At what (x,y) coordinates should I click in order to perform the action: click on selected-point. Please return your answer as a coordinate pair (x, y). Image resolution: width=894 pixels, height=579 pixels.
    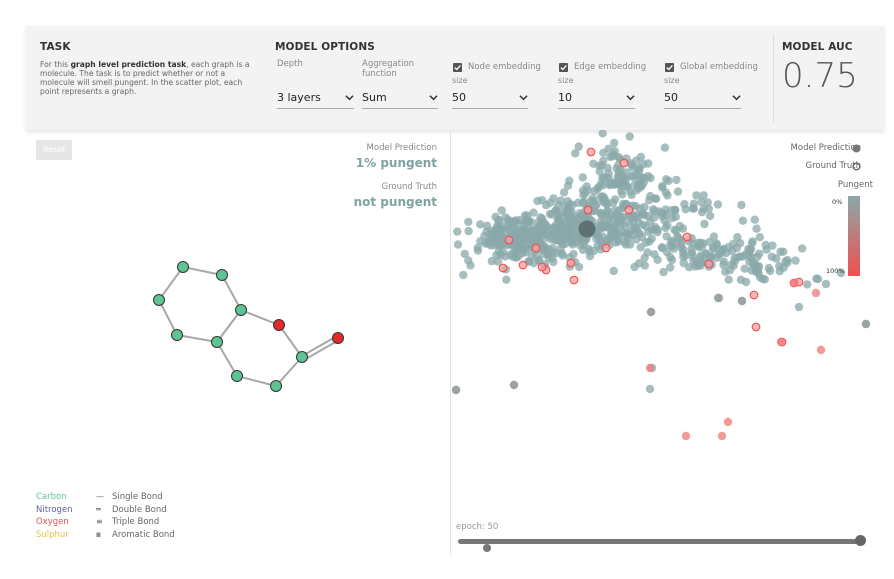
    Looking at the image, I should click on (587, 229).